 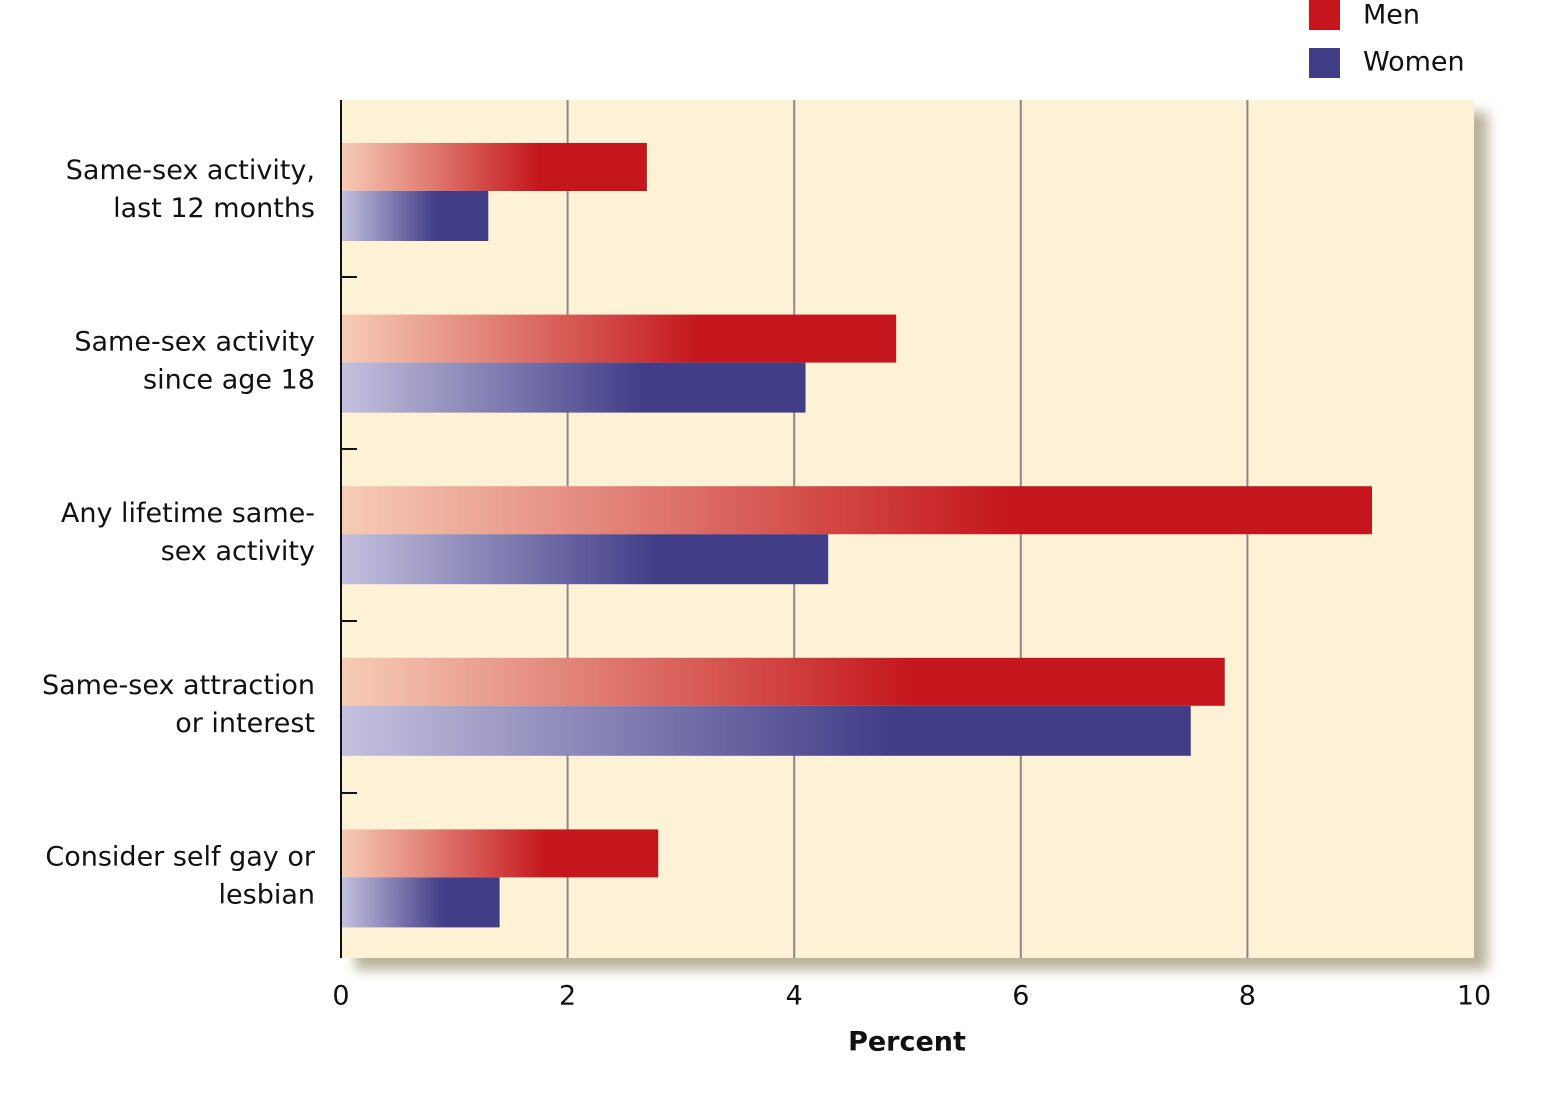 I want to click on category-label-line: or interest, so click(x=245, y=722).